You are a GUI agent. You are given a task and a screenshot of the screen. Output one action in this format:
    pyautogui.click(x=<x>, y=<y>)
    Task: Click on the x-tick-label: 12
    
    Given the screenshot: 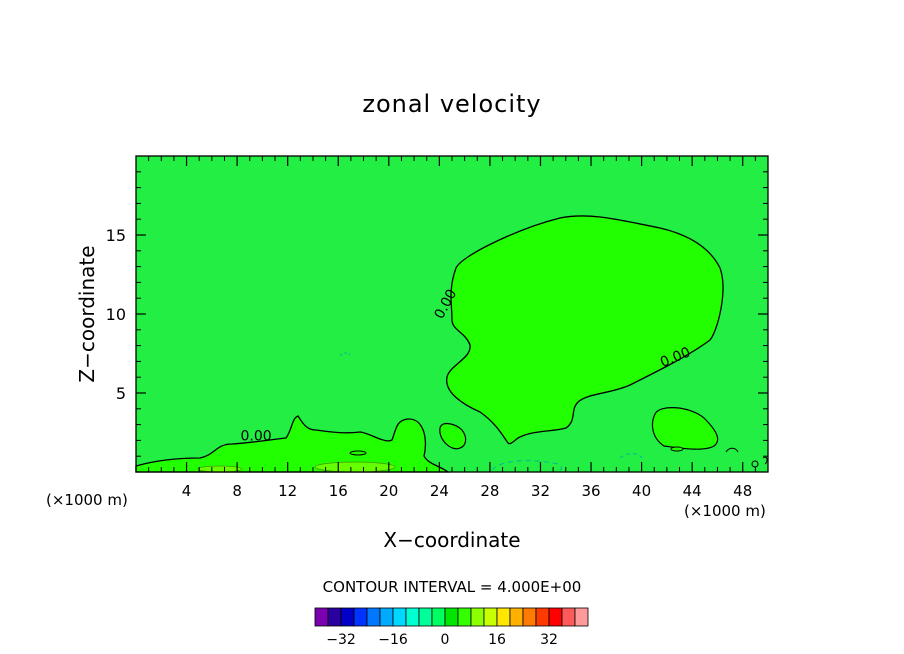 What is the action you would take?
    pyautogui.click(x=287, y=491)
    